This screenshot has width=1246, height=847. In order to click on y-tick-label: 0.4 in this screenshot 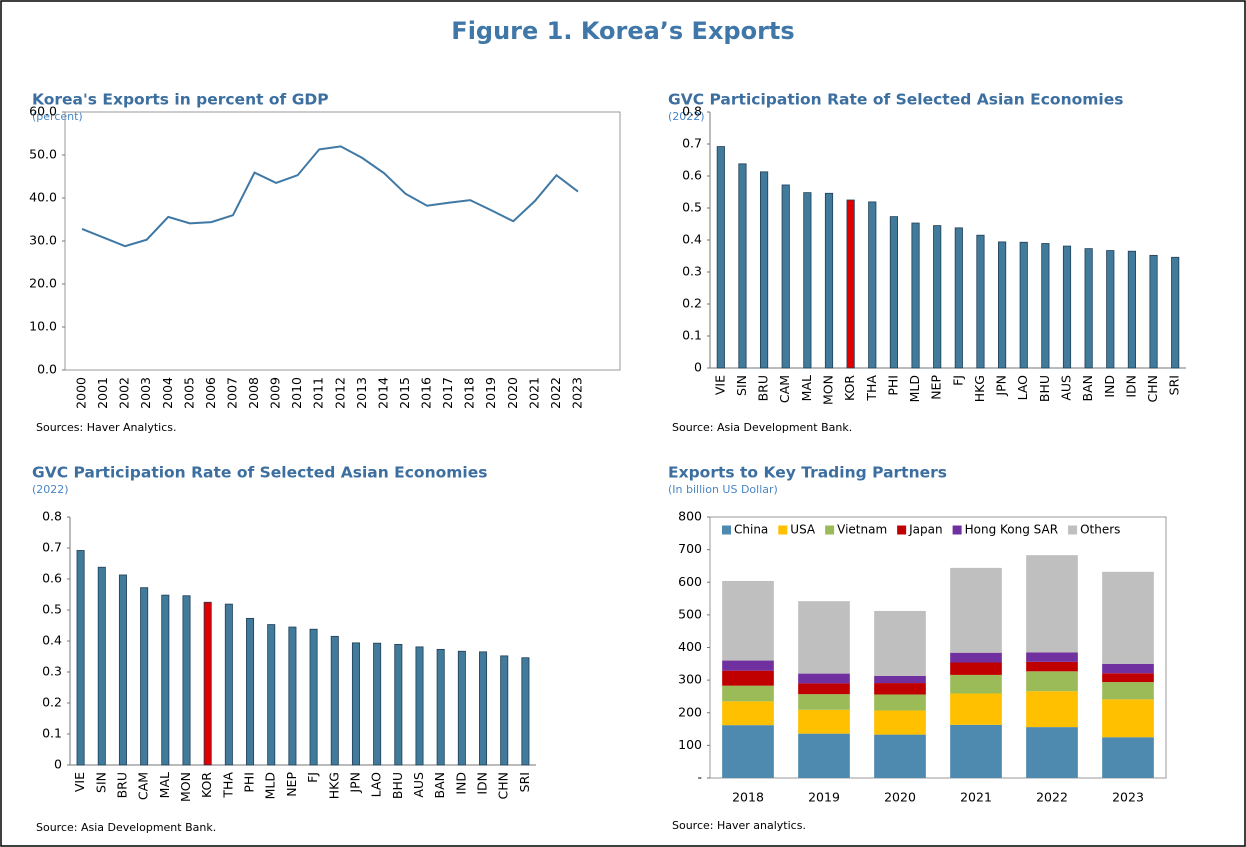, I will do `click(692, 239)`.